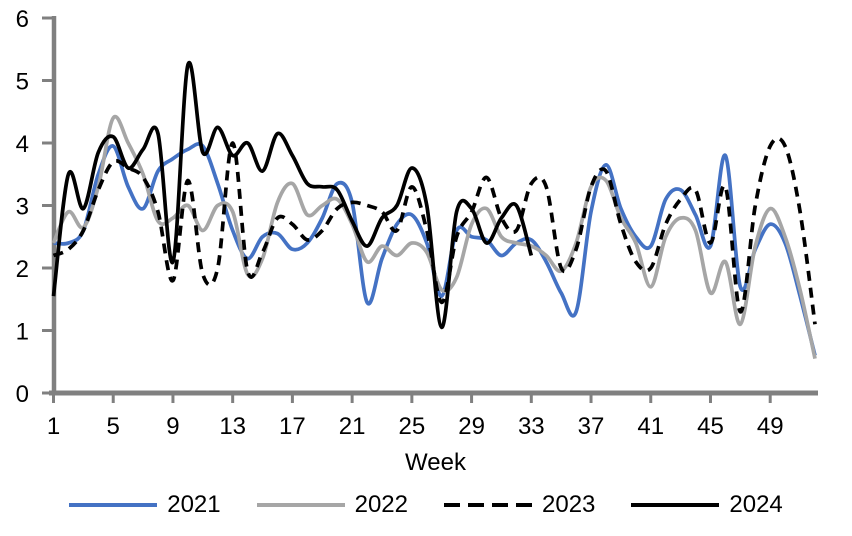 This screenshot has width=852, height=536. Describe the element at coordinates (591, 426) in the screenshot. I see `x-tick-label: 37` at that location.